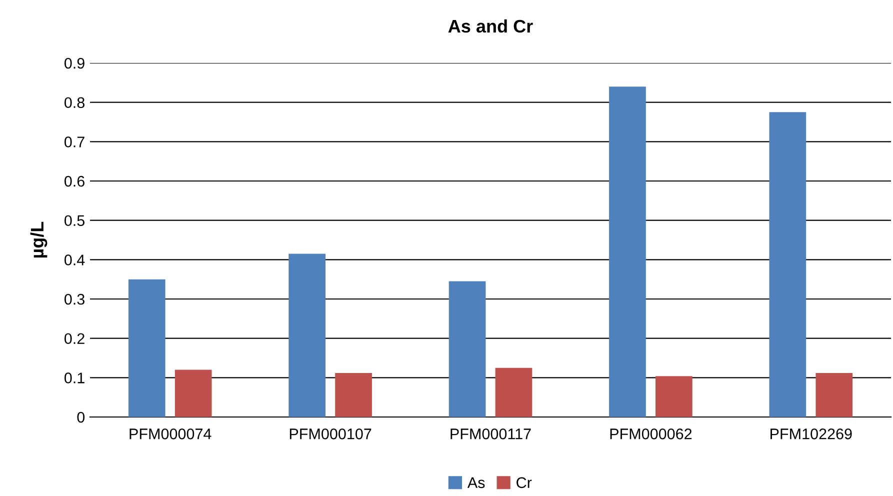 Image resolution: width=893 pixels, height=496 pixels. What do you see at coordinates (74, 378) in the screenshot?
I see `y-tick-label: 0.1` at bounding box center [74, 378].